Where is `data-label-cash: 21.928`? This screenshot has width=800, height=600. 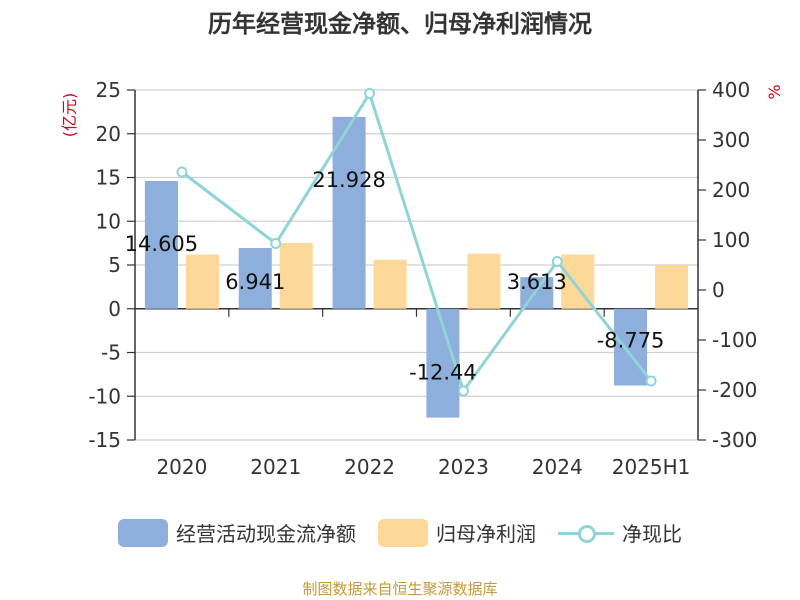 data-label-cash: 21.928 is located at coordinates (348, 180).